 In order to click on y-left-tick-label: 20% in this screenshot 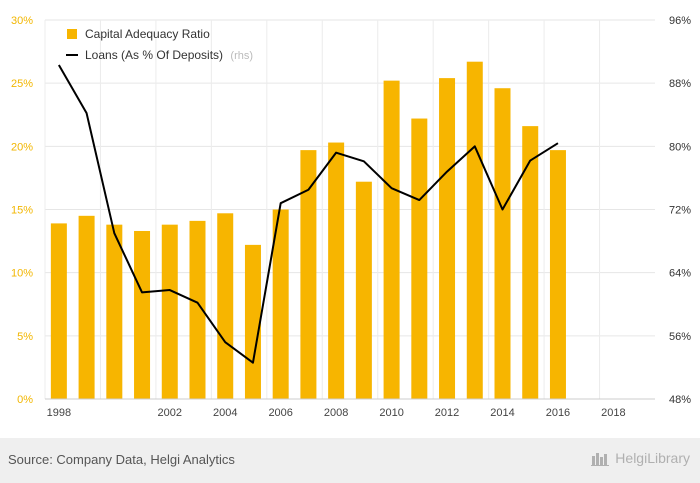, I will do `click(22, 147)`.